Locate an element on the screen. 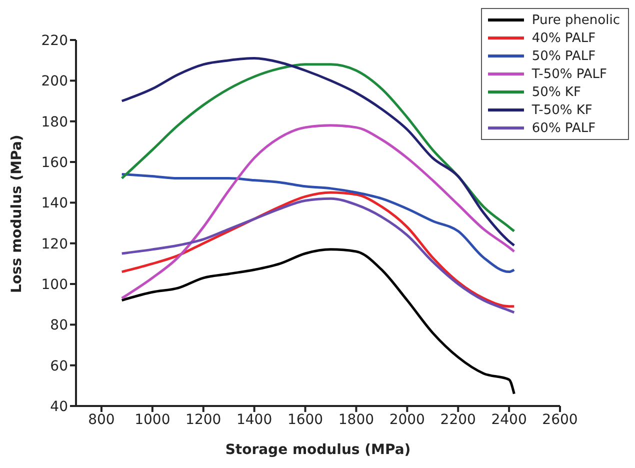 This screenshot has width=635, height=468. x-tick-label: 2000 is located at coordinates (407, 420).